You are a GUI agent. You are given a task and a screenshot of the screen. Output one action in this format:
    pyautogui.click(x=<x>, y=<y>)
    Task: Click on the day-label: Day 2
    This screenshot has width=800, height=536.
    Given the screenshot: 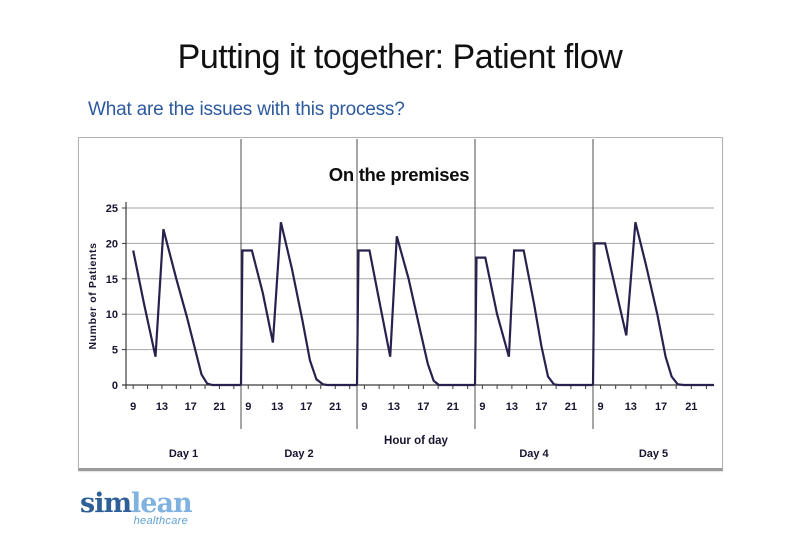 What is the action you would take?
    pyautogui.click(x=298, y=454)
    